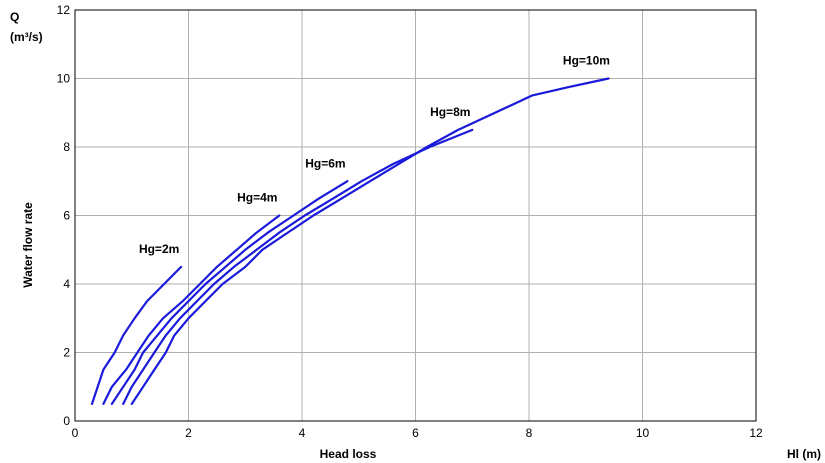 This screenshot has height=463, width=825. I want to click on x-tick-label: 0, so click(75, 433).